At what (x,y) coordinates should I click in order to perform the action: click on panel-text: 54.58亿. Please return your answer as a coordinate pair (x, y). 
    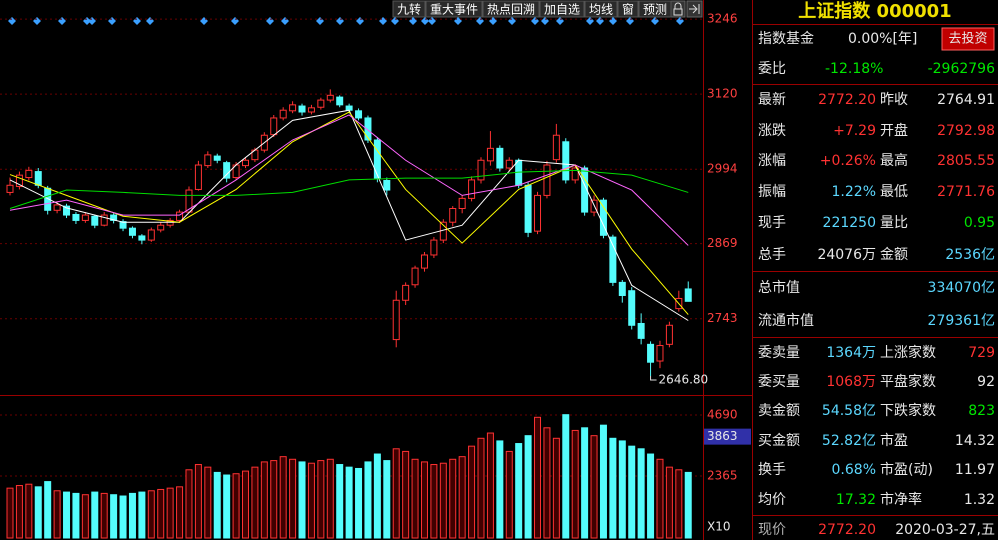
    Looking at the image, I should click on (849, 411).